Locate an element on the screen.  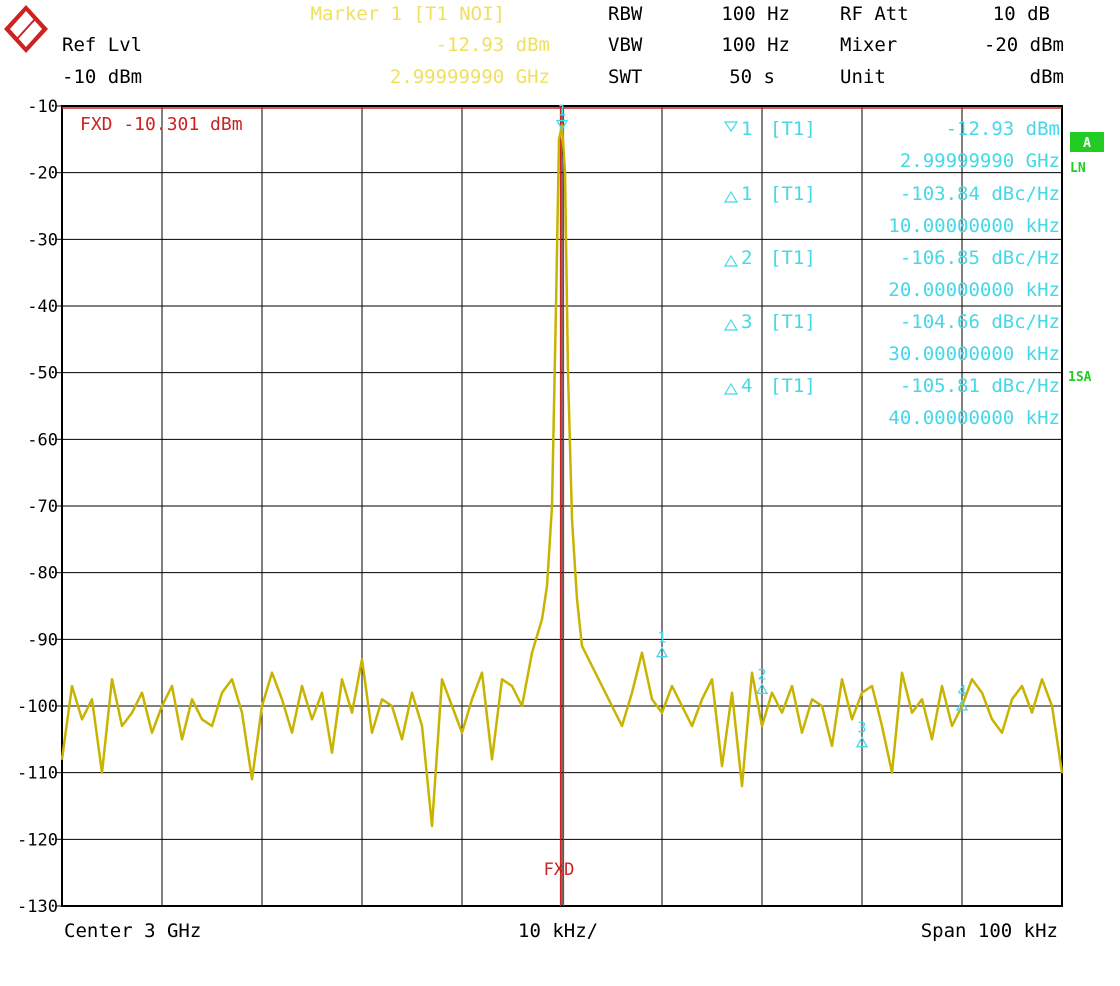
table-delta-symbol is located at coordinates (731, 324).